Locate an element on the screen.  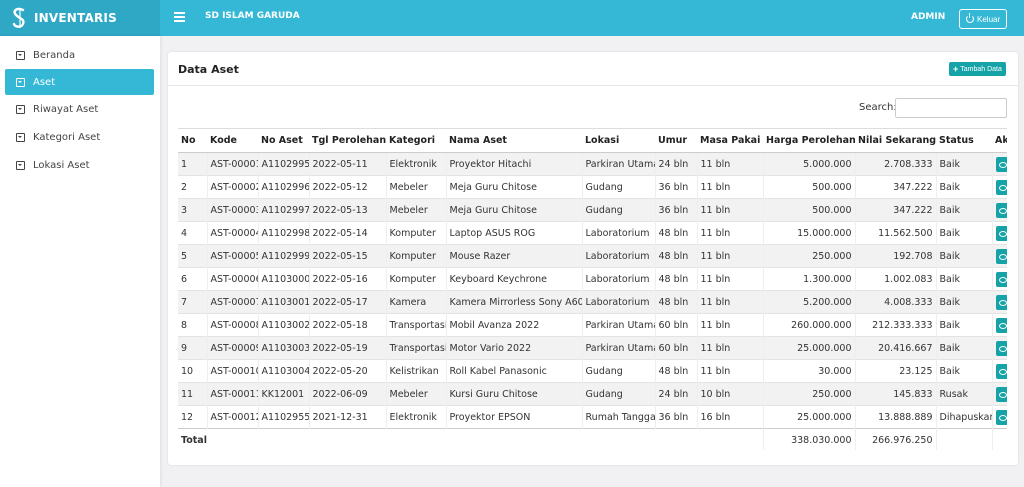
cell-kategori: Transportasi is located at coordinates (415, 325).